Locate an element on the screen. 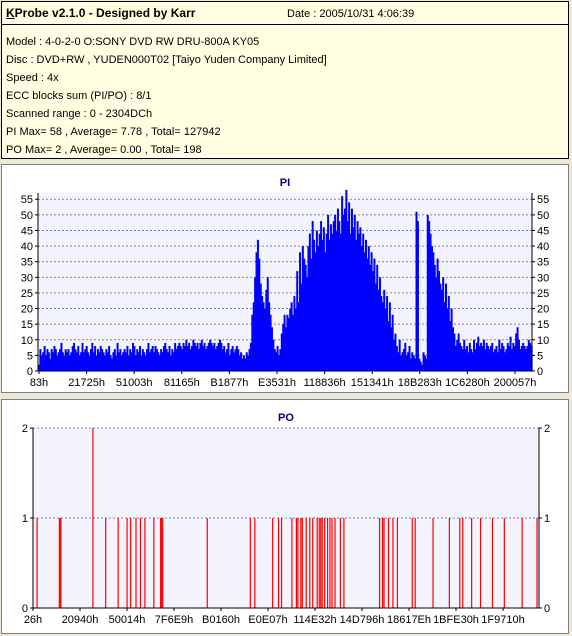 Image resolution: width=572 pixels, height=636 pixels. pi-chart-title: PI is located at coordinates (285, 183).